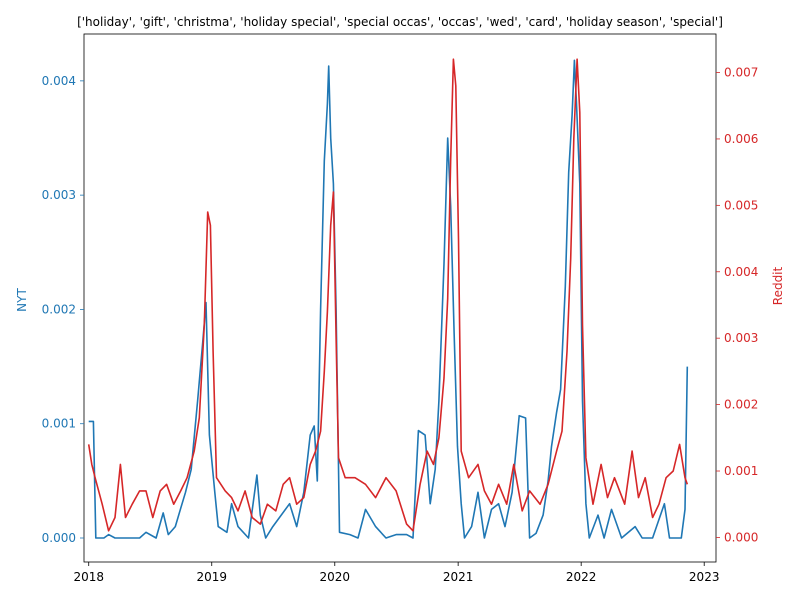 The image size is (800, 604). I want to click on right-y-tick-label: 0.003, so click(741, 338).